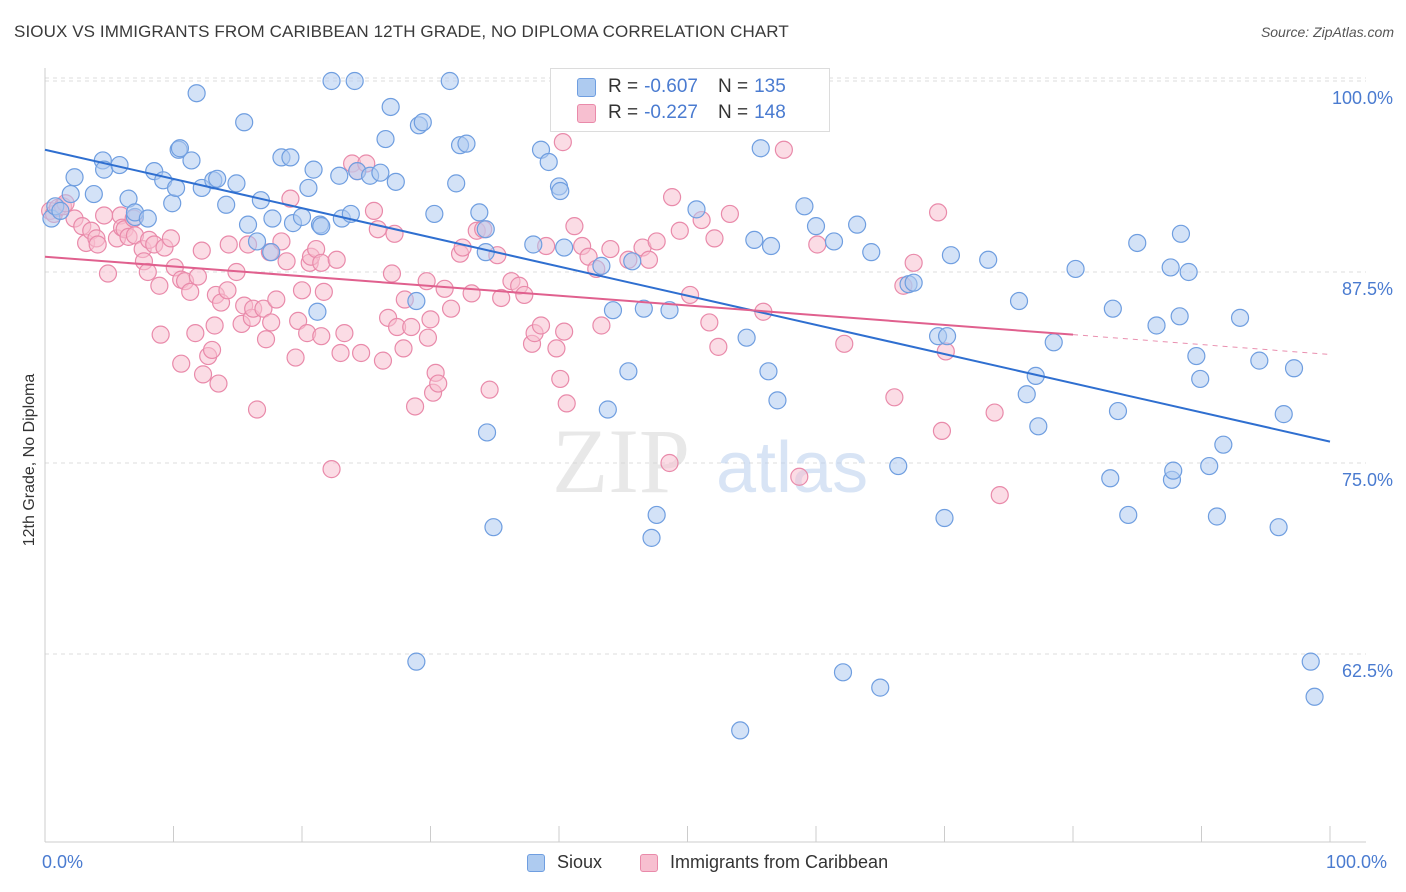 The width and height of the screenshot is (1406, 892). Describe the element at coordinates (690, 100) in the screenshot. I see `legend-box: R = -0.607 N = 135 R = -0.227 N = 148` at that location.